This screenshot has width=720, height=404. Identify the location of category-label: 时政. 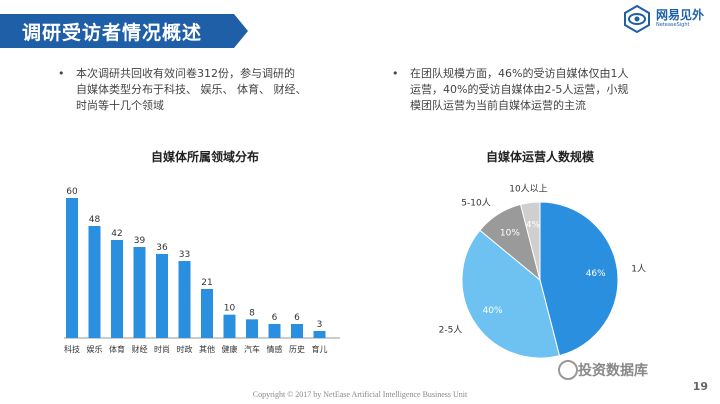
(185, 349).